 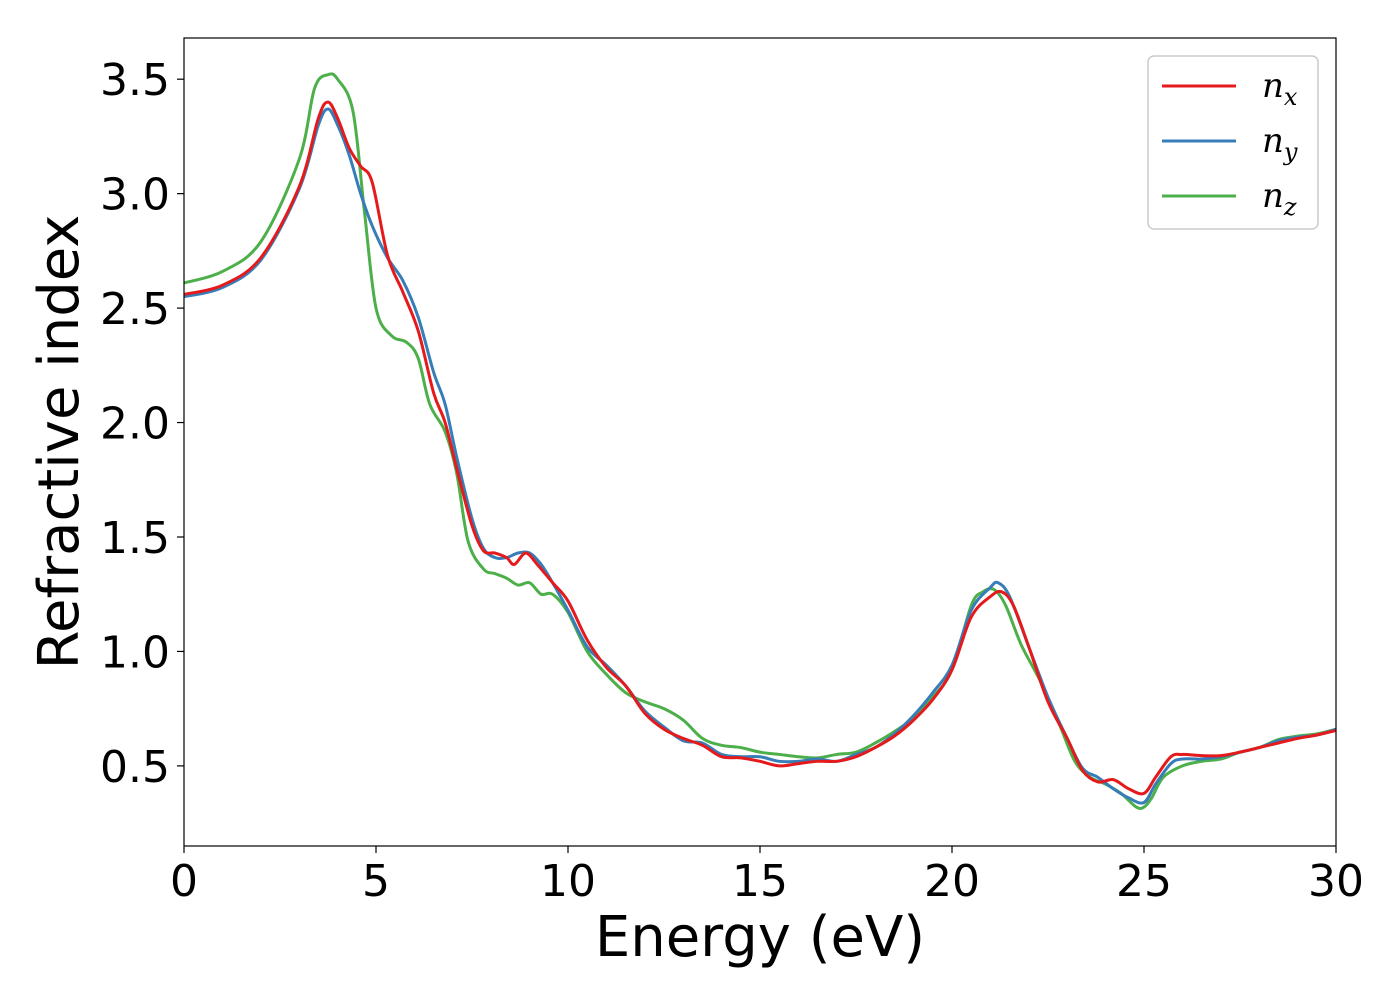 I want to click on x-tick-label: 30, so click(x=1336, y=881).